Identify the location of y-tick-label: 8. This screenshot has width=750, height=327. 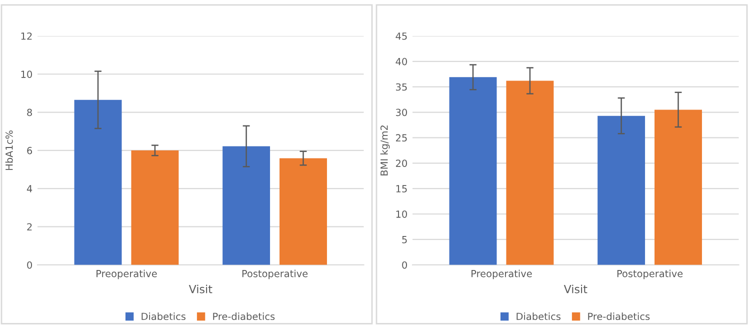
(29, 112).